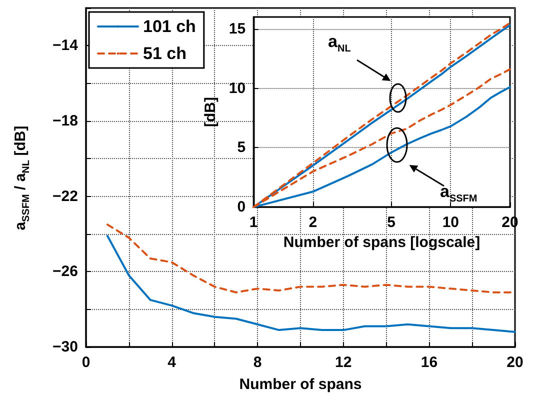 This screenshot has height=405, width=536. I want to click on y-tick-label: −26, so click(65, 271).